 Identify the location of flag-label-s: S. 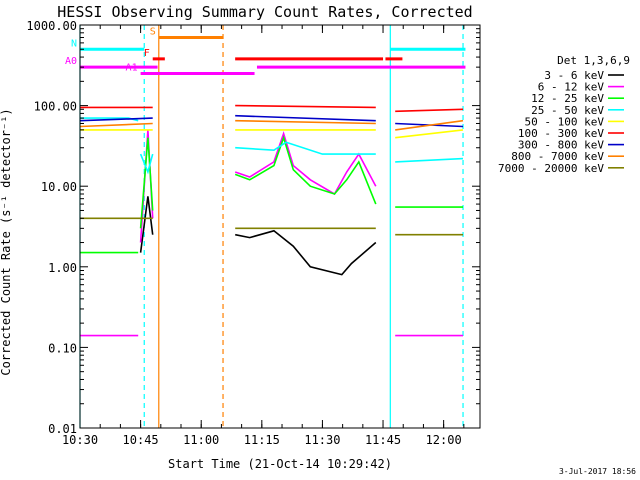
(153, 31).